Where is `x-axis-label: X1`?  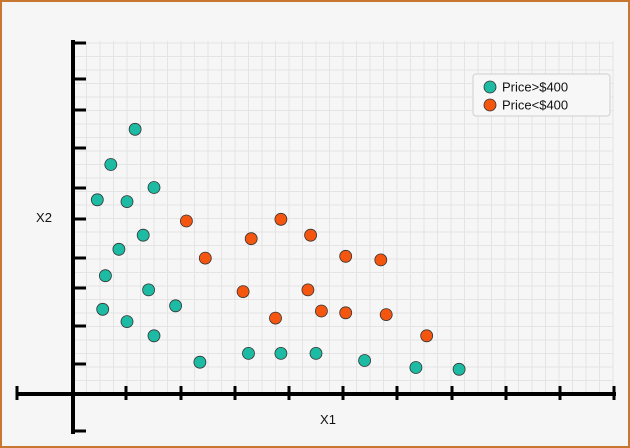
x-axis-label: X1 is located at coordinates (328, 419).